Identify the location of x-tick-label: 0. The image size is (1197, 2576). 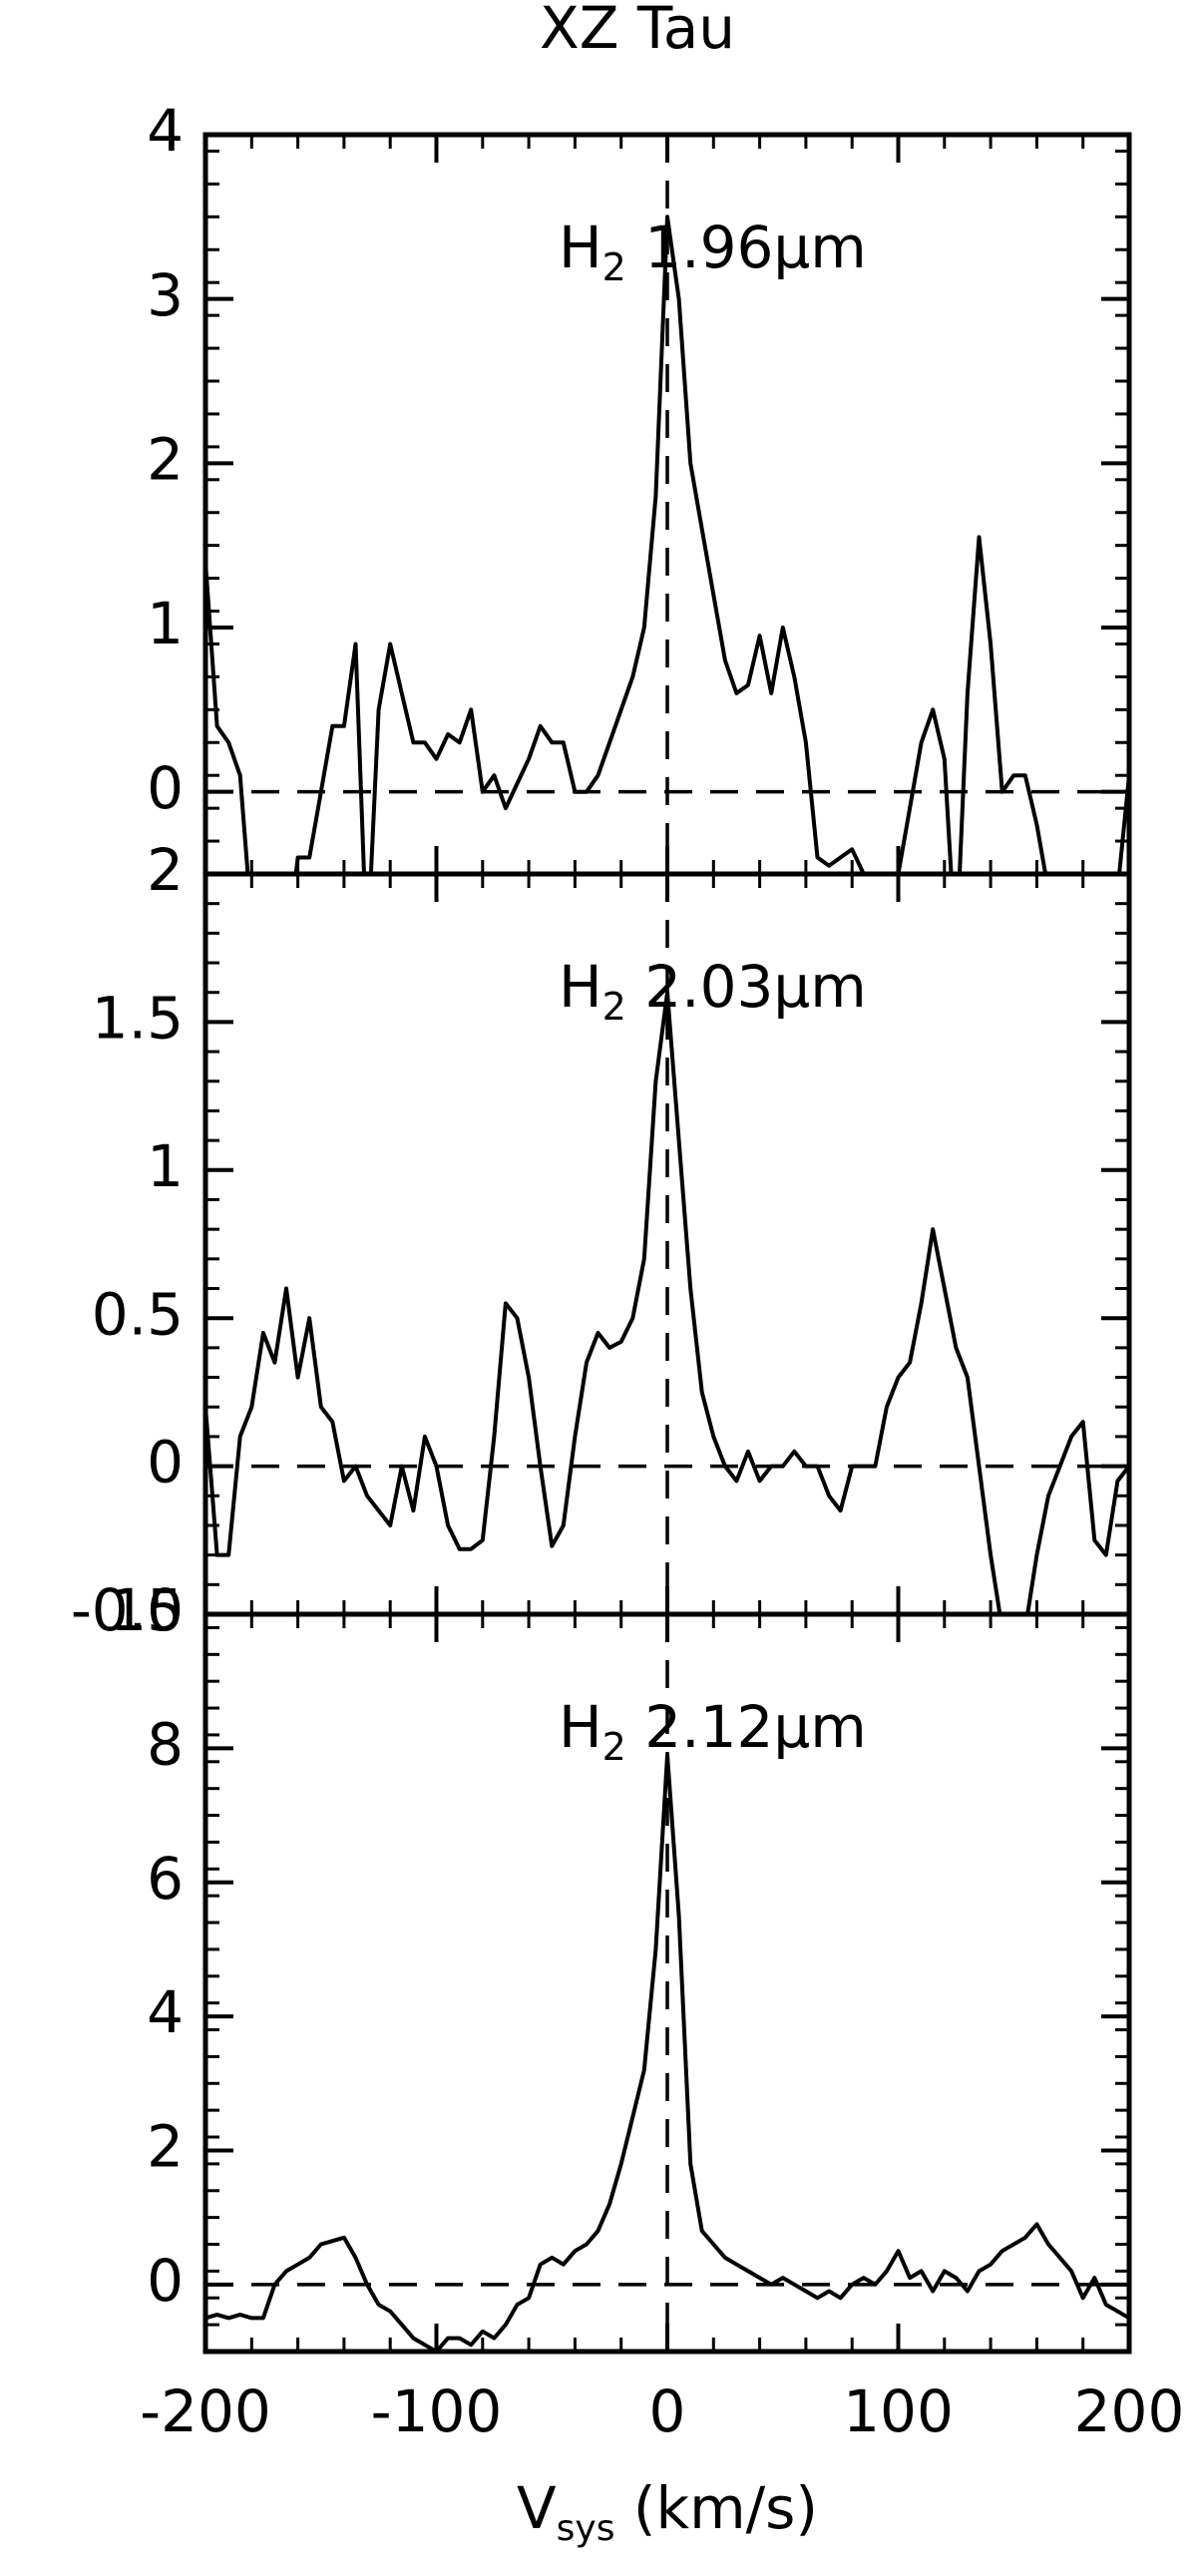
(667, 2411).